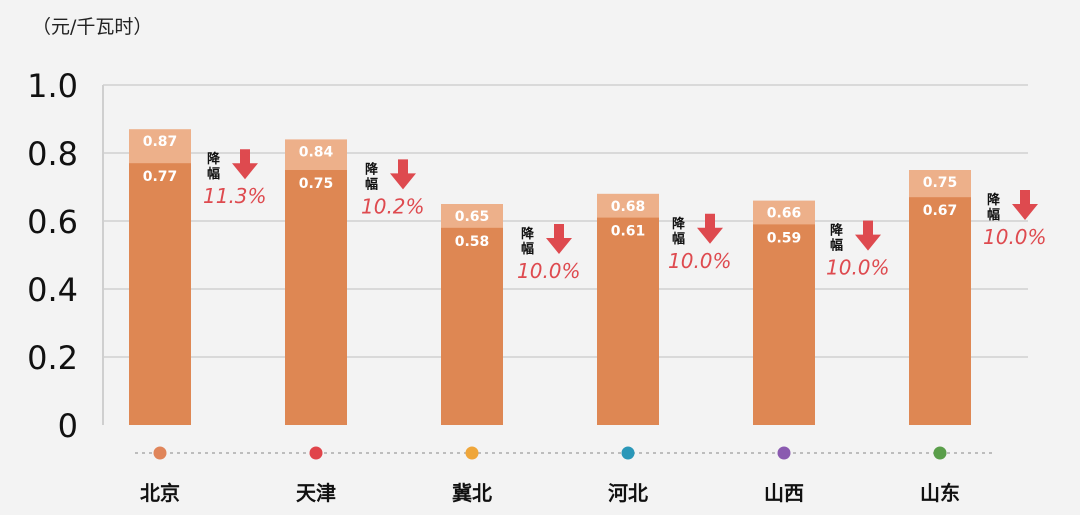 This screenshot has height=515, width=1080. Describe the element at coordinates (52, 86) in the screenshot. I see `y-tick-label: 1.0` at that location.